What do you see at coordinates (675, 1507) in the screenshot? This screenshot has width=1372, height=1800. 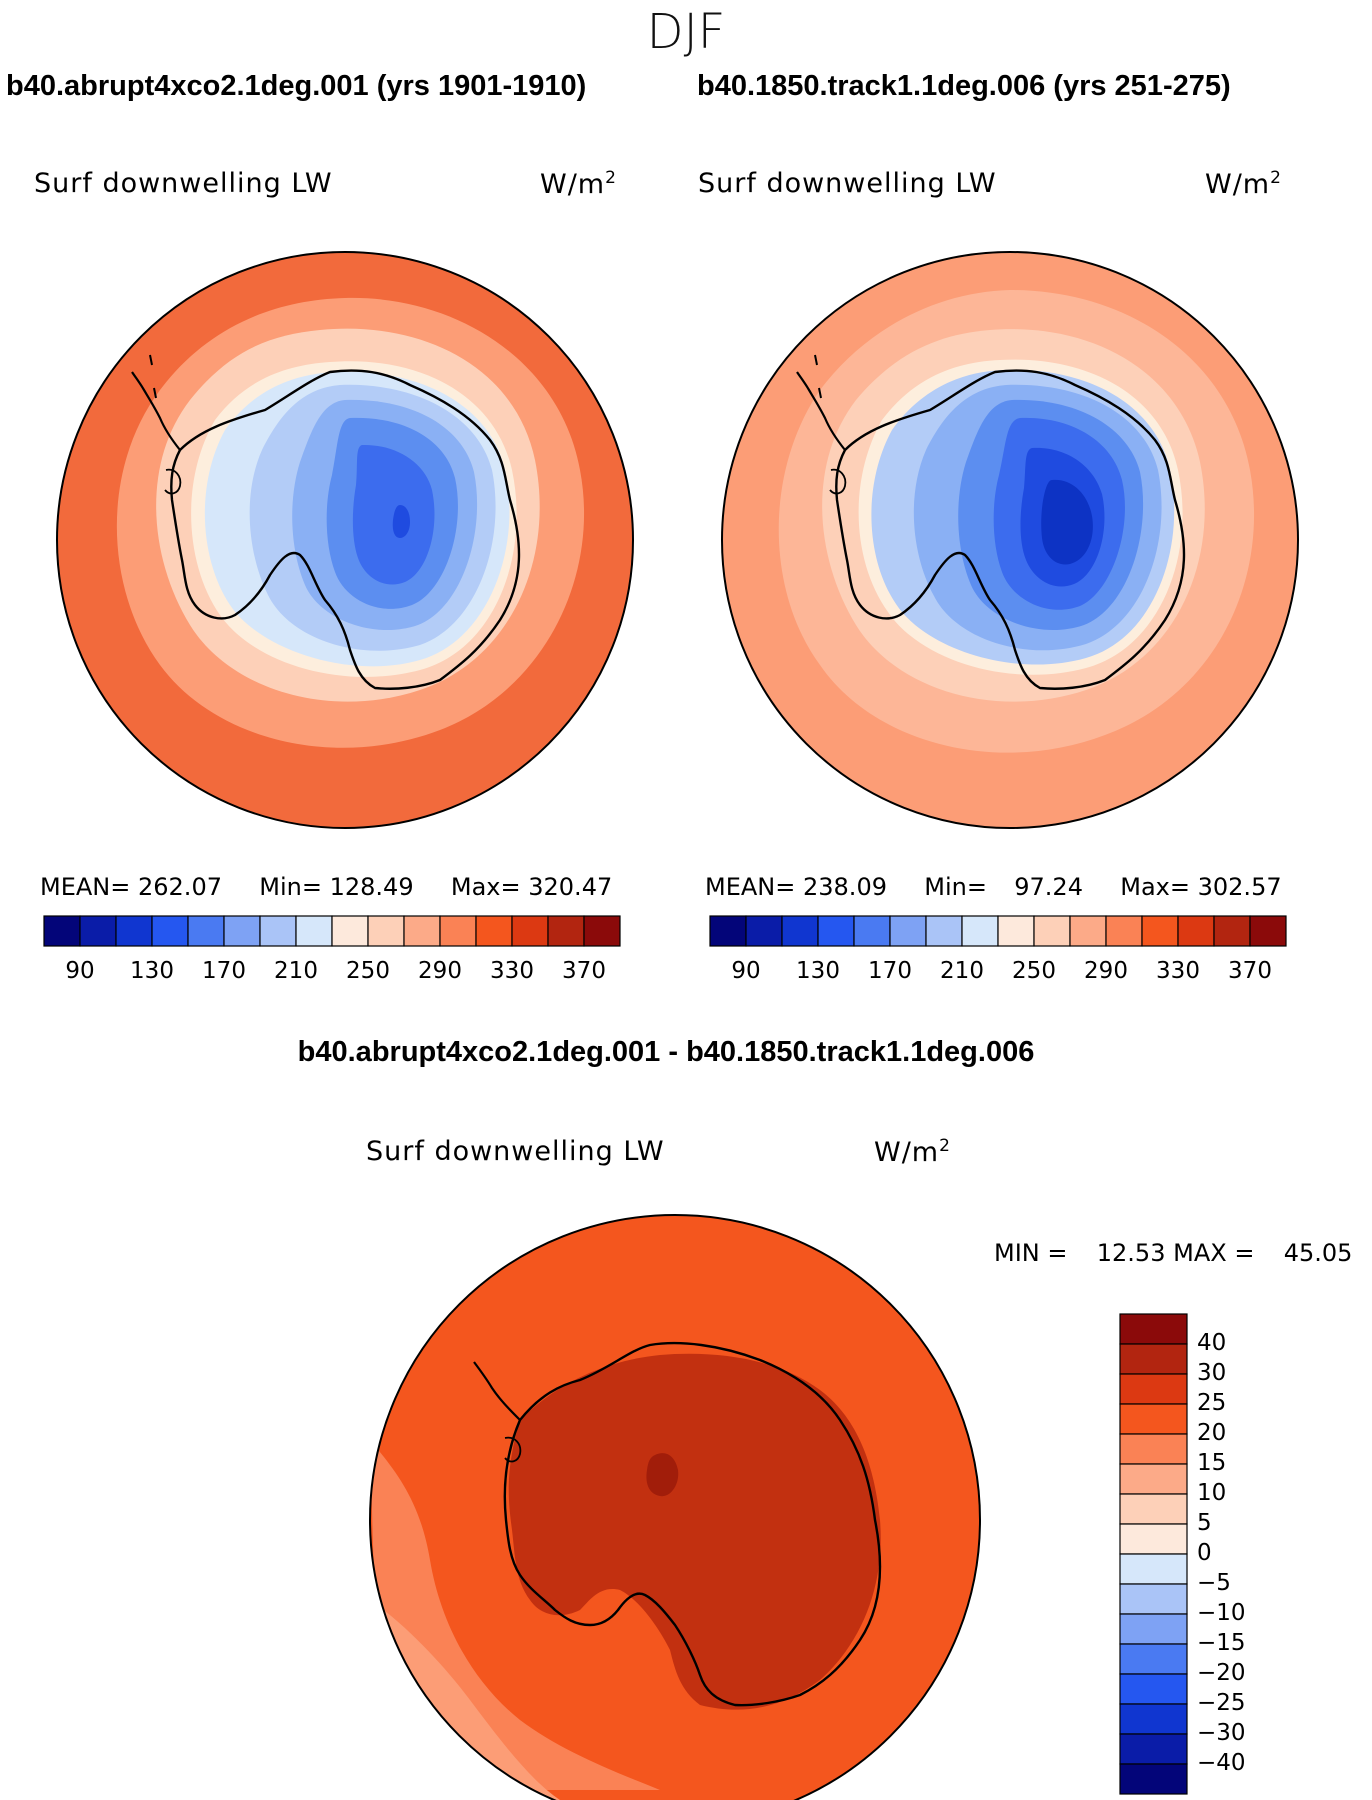 I see `difference-map` at bounding box center [675, 1507].